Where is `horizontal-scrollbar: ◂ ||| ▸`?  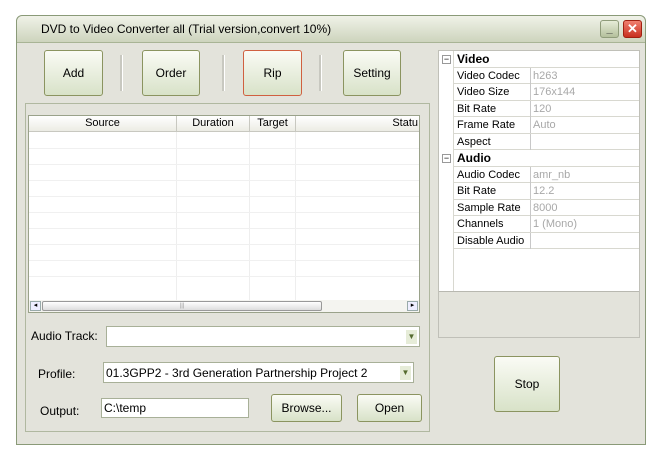 horizontal-scrollbar: ◂ ||| ▸ is located at coordinates (224, 306).